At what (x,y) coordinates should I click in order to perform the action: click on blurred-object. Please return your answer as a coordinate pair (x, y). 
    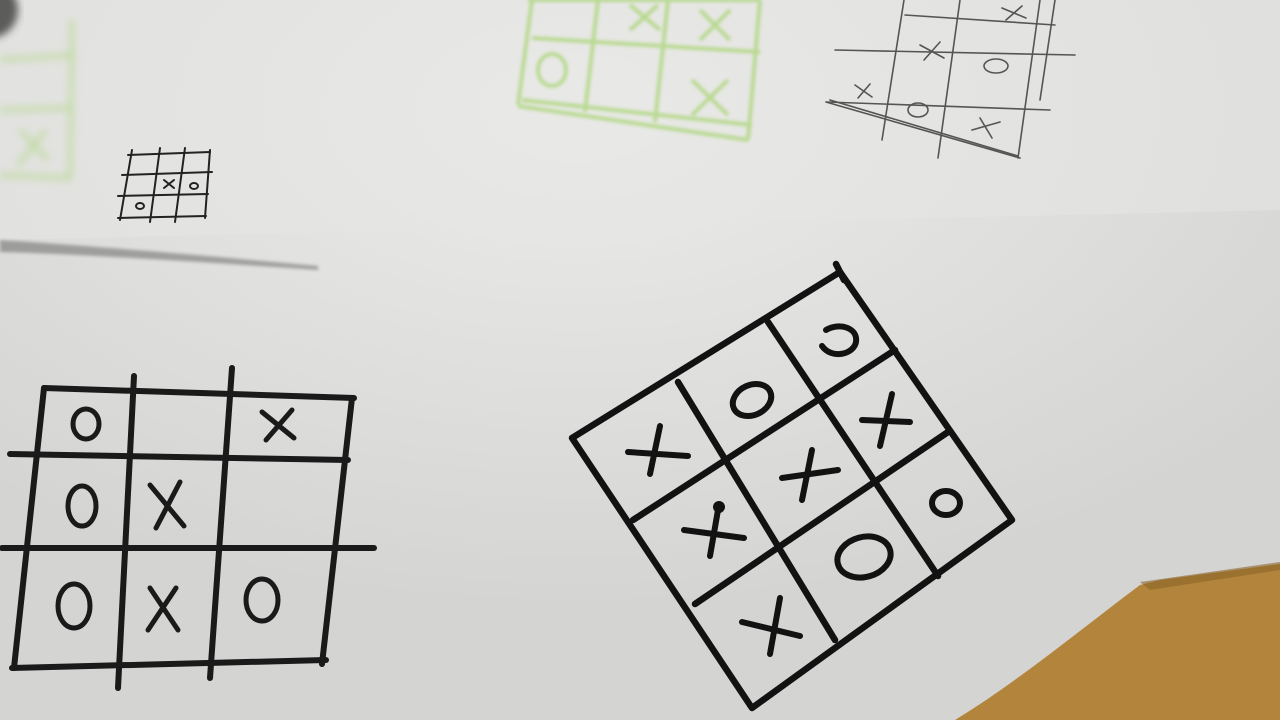
    Looking at the image, I should click on (9, 18).